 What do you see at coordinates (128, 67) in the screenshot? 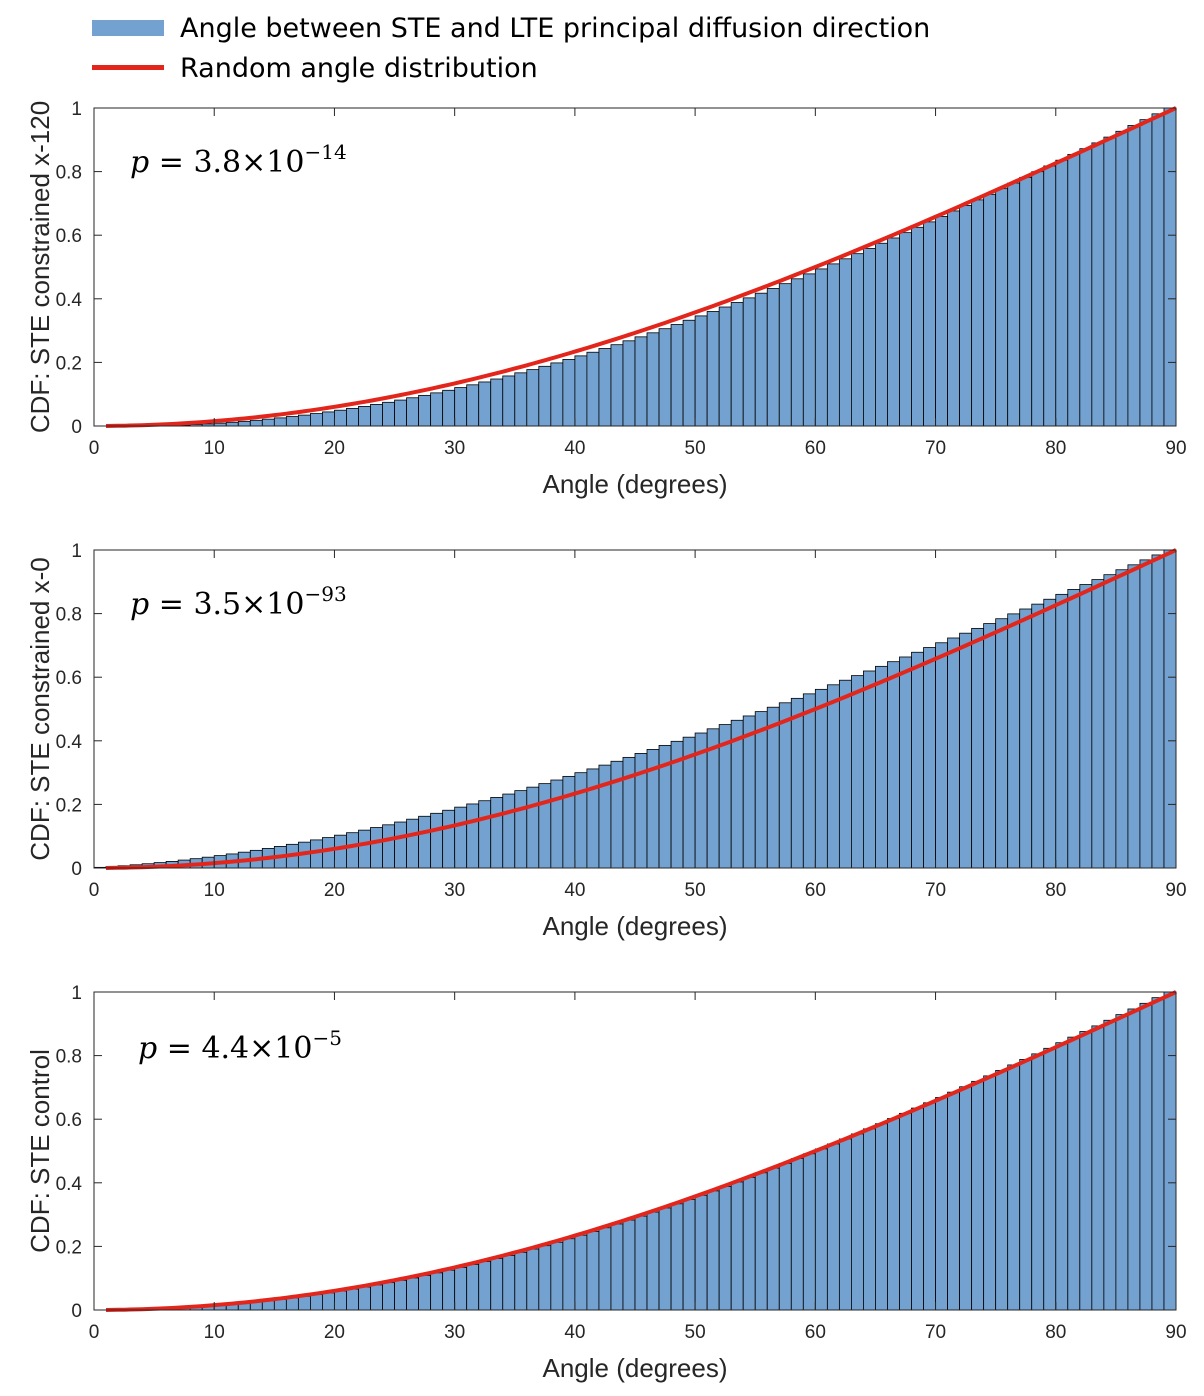
I see `legend-swatch-random-line` at bounding box center [128, 67].